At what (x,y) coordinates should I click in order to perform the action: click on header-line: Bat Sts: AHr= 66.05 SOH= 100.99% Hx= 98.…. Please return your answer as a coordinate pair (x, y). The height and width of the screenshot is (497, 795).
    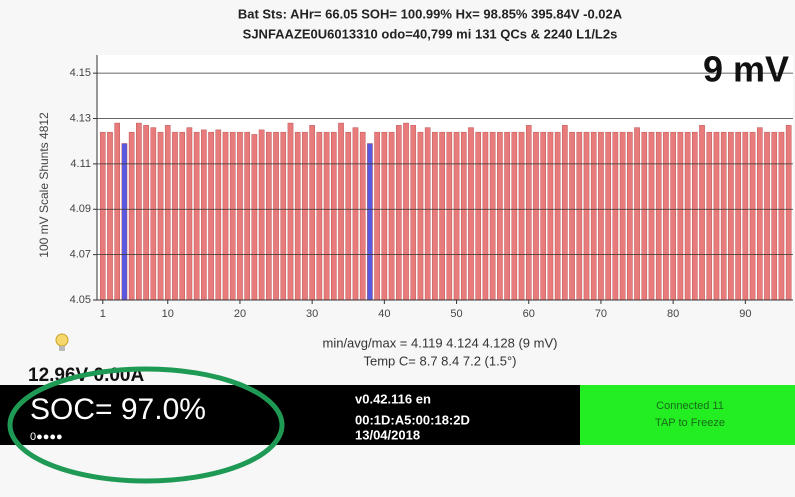
    Looking at the image, I should click on (430, 13).